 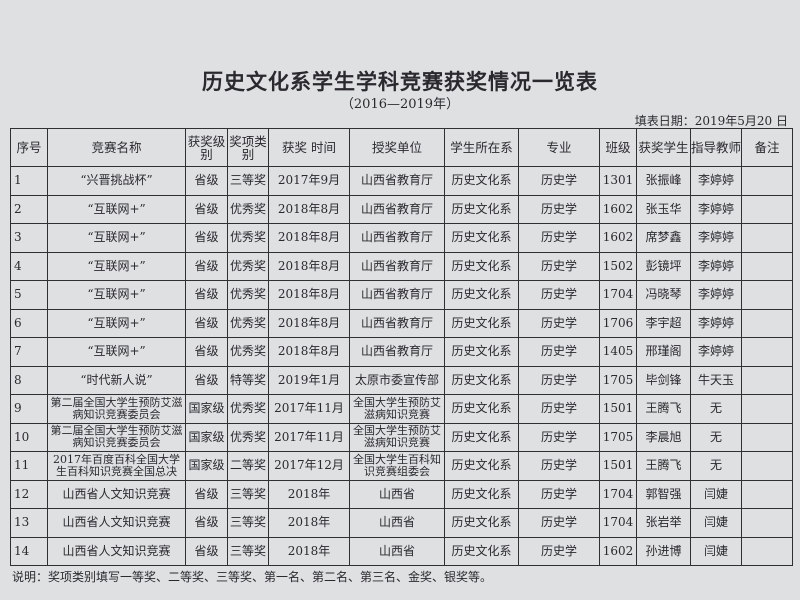 I want to click on cell-index: 9, so click(x=29, y=409).